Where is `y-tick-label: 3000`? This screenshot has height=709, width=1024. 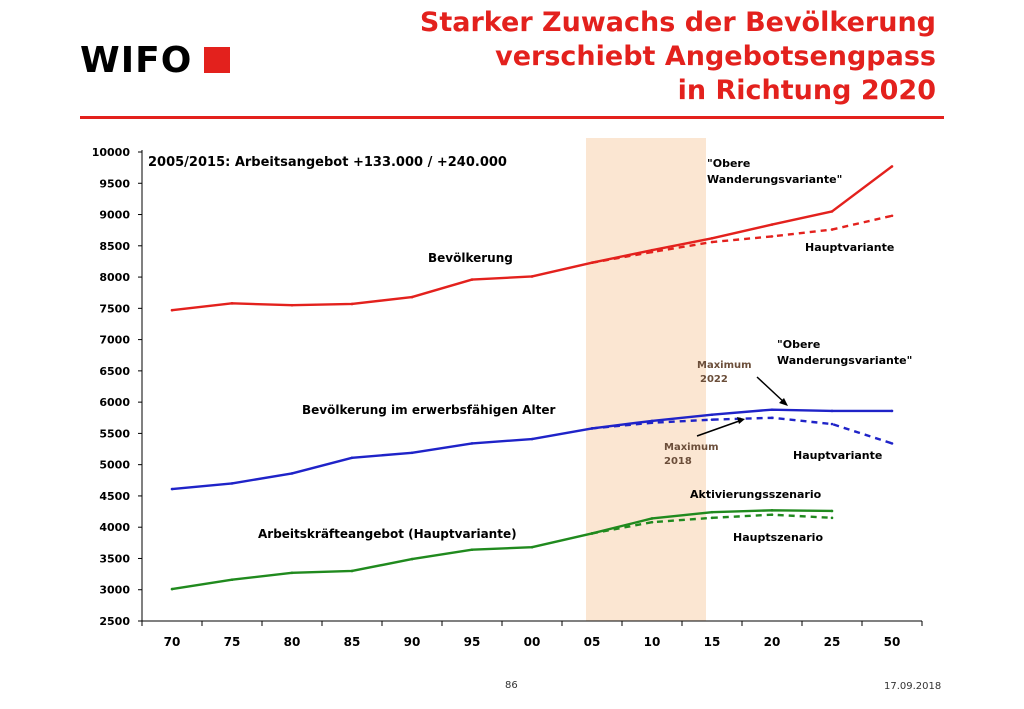
y-tick-label: 3000 is located at coordinates (114, 590).